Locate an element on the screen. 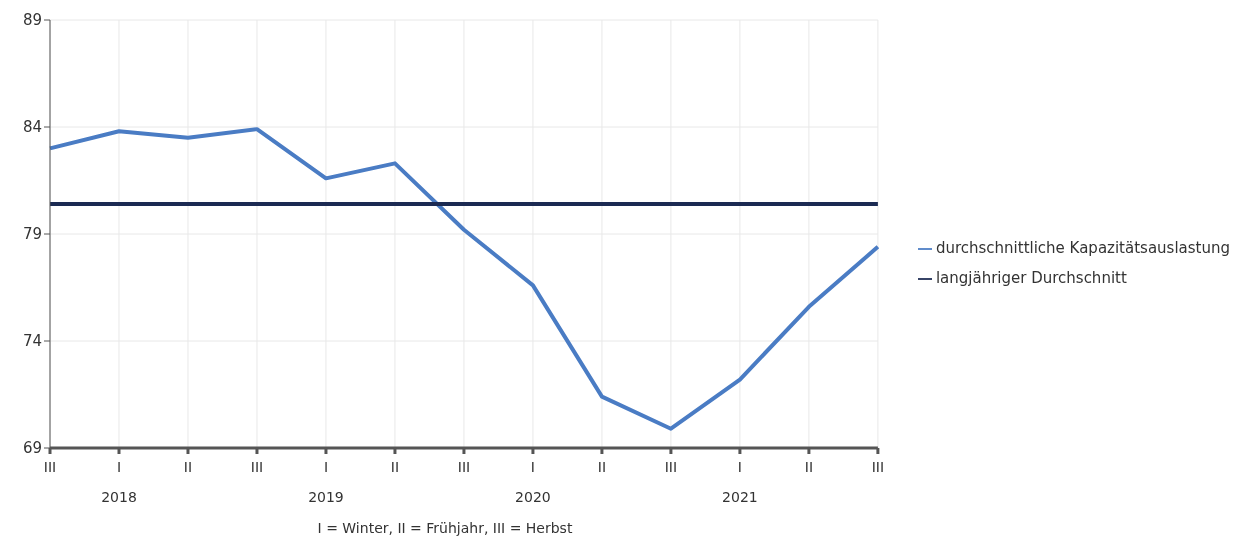 The height and width of the screenshot is (554, 1258). legend-label: langjähriger Durchschnitt is located at coordinates (1031, 278).